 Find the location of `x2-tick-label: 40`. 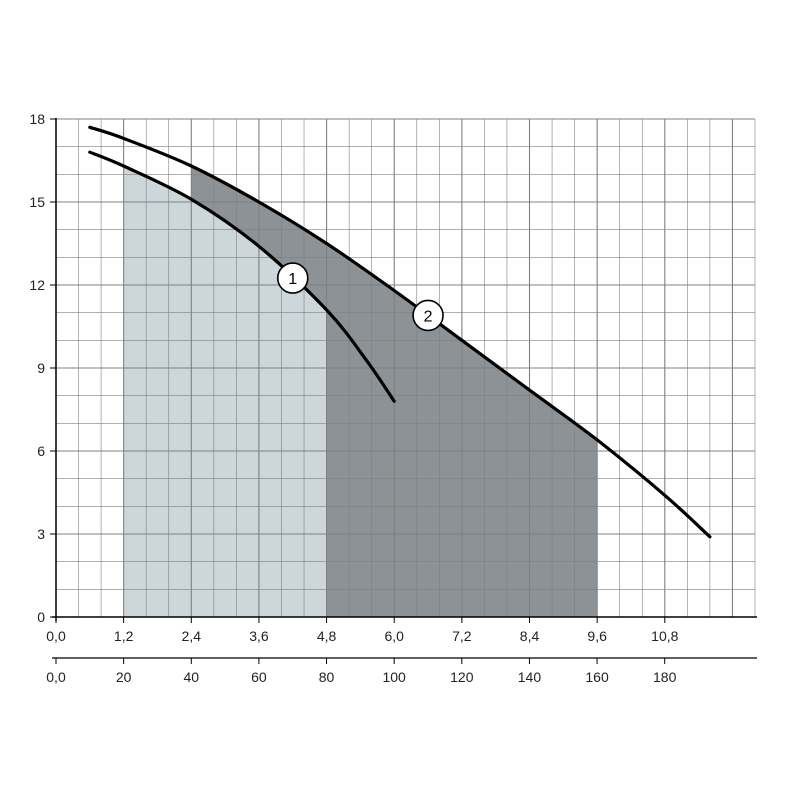

x2-tick-label: 40 is located at coordinates (191, 677).